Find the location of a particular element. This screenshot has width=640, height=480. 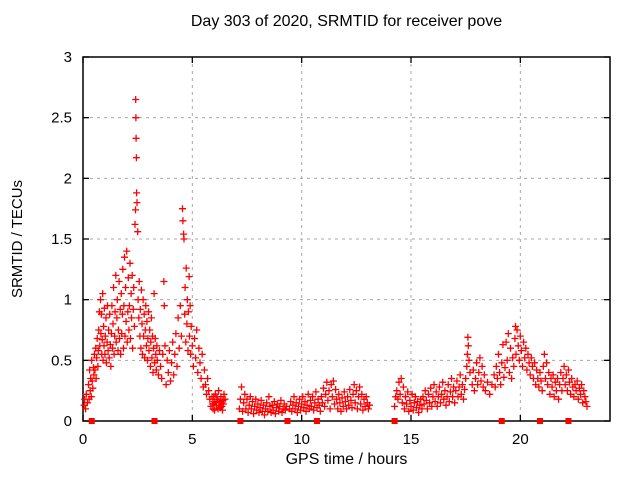

x-tick-label: 10 is located at coordinates (301, 439).